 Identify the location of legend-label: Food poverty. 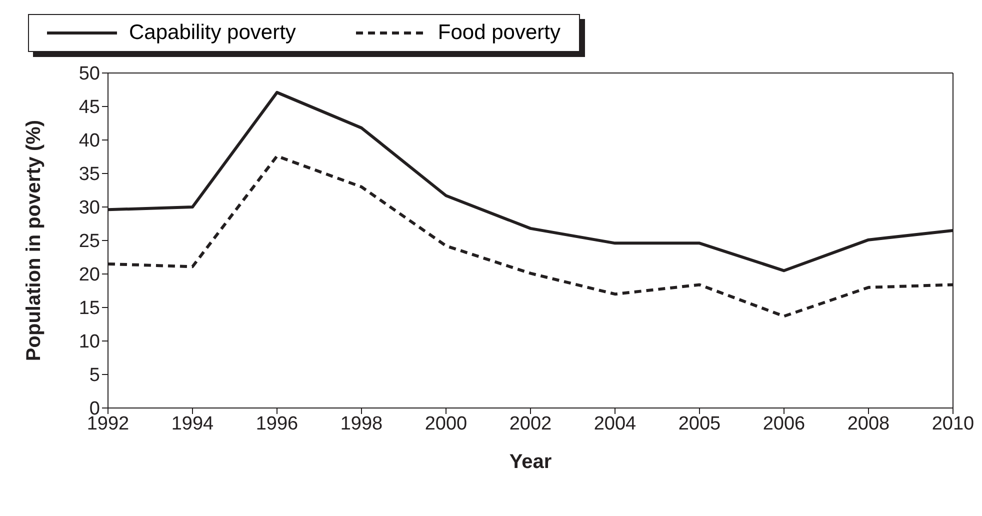
(499, 33).